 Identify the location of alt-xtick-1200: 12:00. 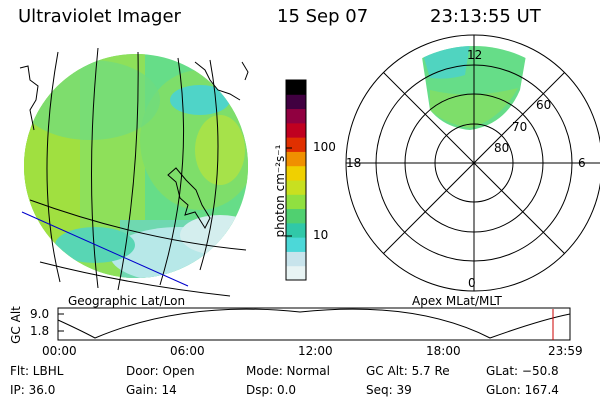
(315, 351).